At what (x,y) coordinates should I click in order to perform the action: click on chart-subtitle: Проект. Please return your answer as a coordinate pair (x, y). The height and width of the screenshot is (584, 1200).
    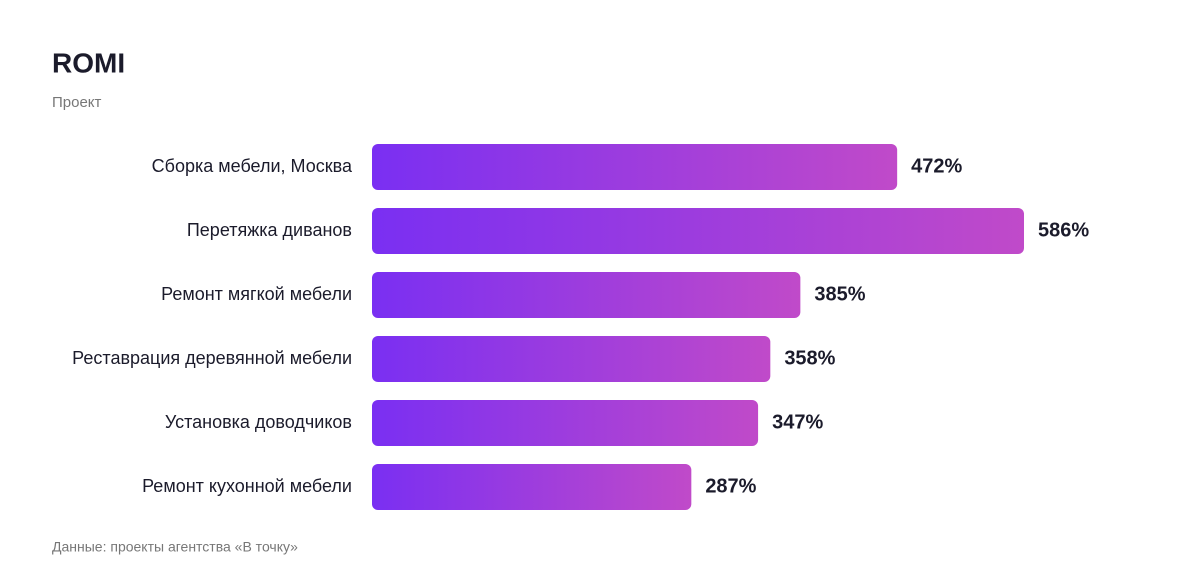
    Looking at the image, I should click on (77, 102).